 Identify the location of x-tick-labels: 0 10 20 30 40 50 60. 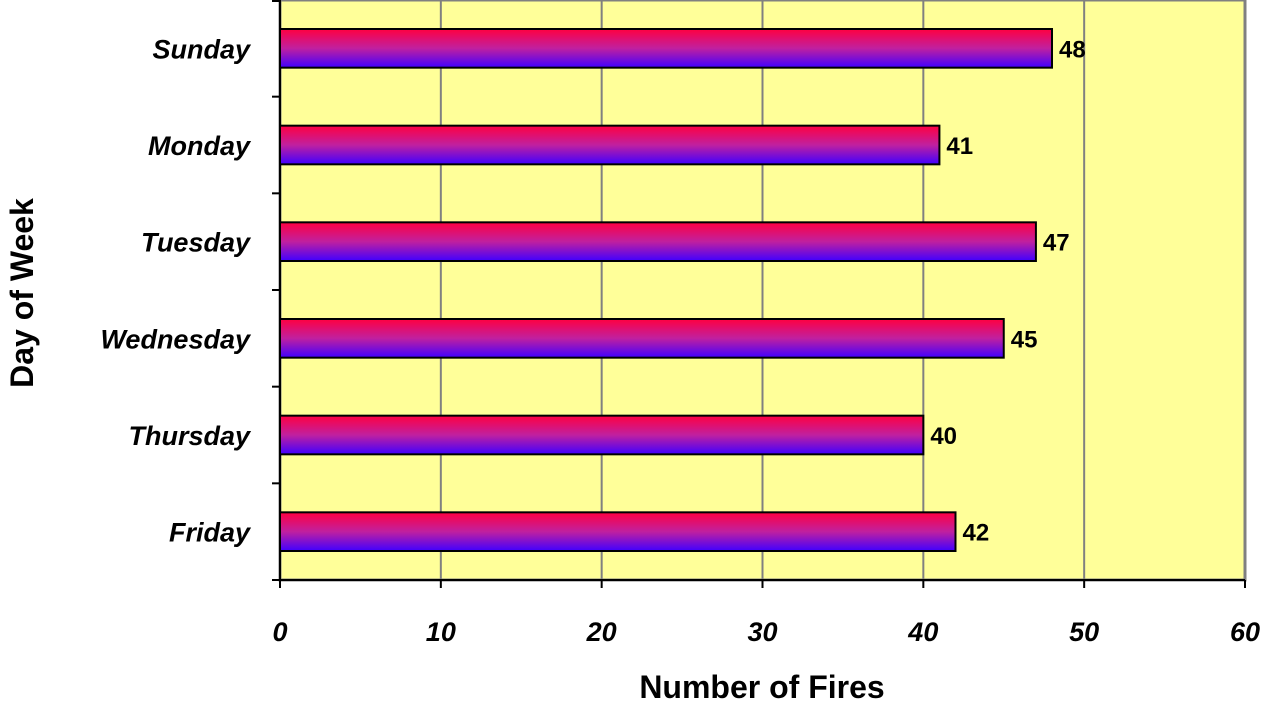
(766, 632).